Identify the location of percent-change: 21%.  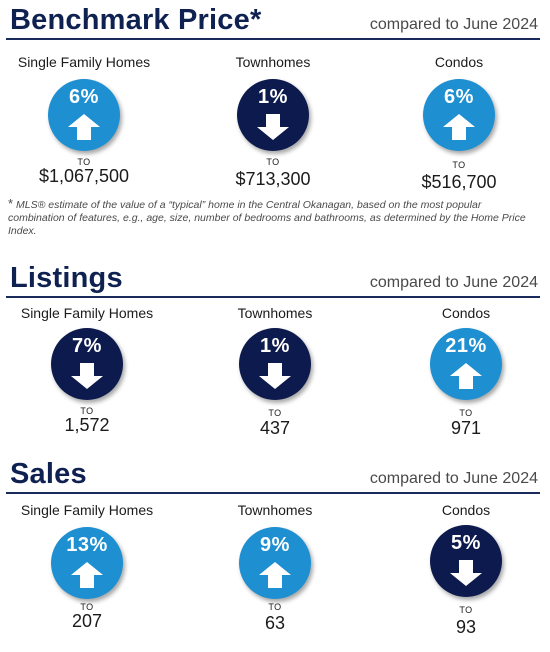
(466, 346).